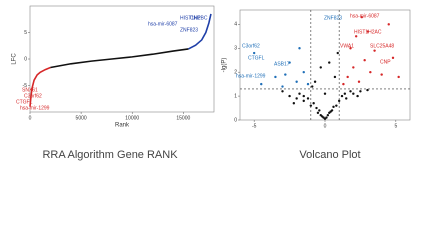  Describe the element at coordinates (254, 126) in the screenshot. I see `x-tick-label: -5` at that location.